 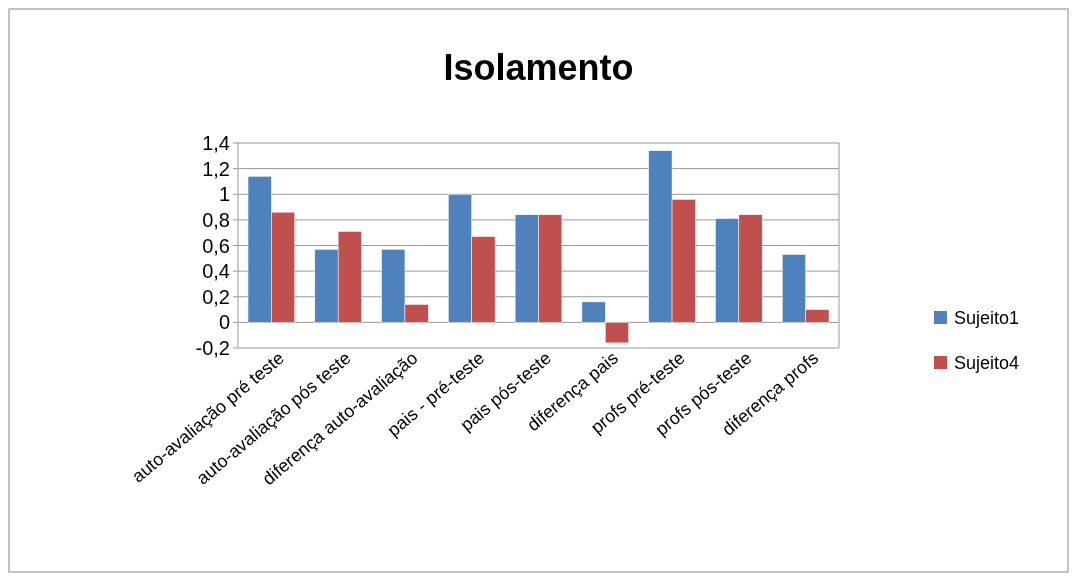 What do you see at coordinates (212, 348) in the screenshot?
I see `y-tick-label: -0,2` at bounding box center [212, 348].